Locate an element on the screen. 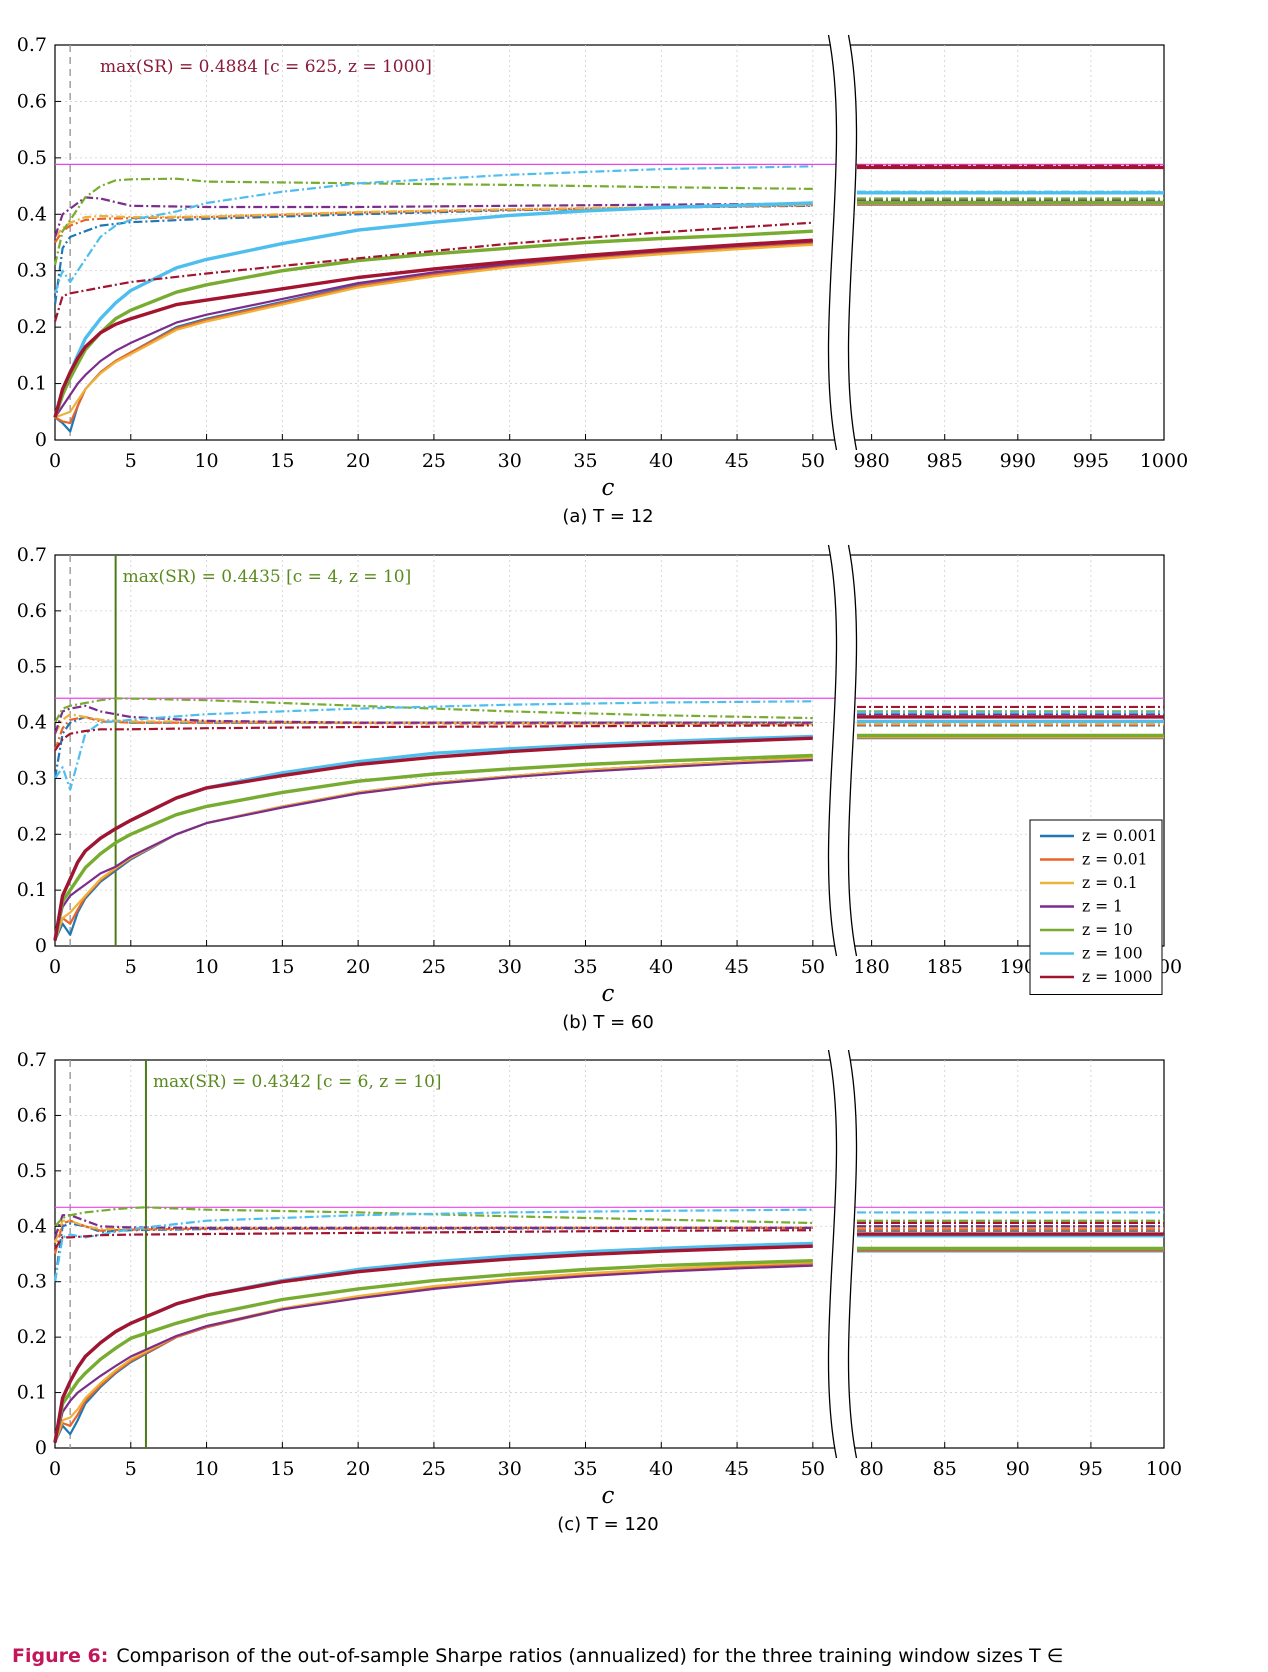 The height and width of the screenshot is (1672, 1268). panel-caption: (a) T = 12 is located at coordinates (607, 516).